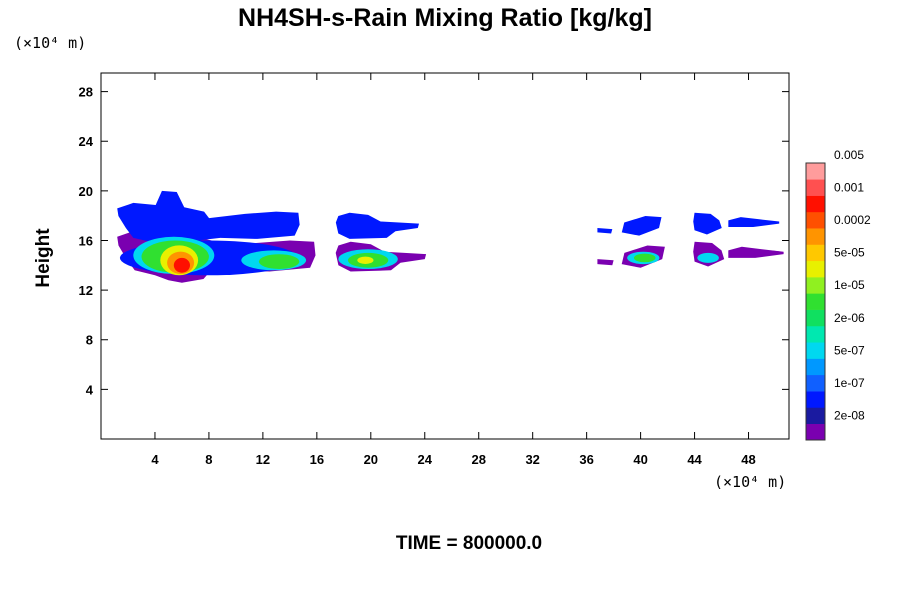 The image size is (900, 600). I want to click on x-tick-label: 28, so click(478, 459).